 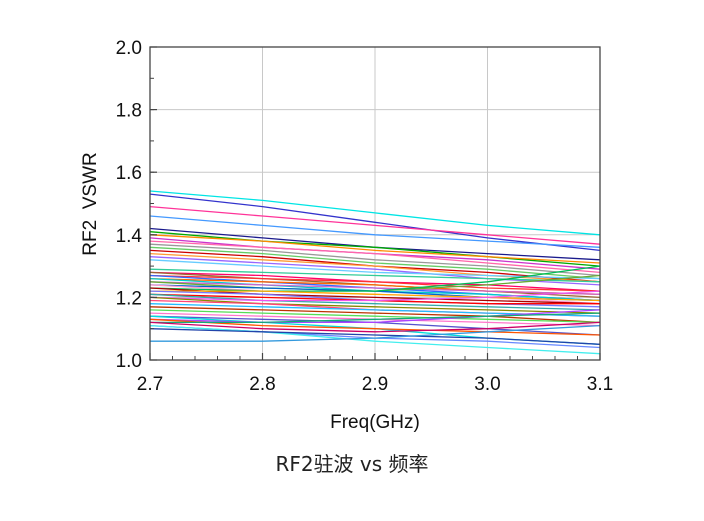 I want to click on y-tick-label: 1.2, so click(x=129, y=298).